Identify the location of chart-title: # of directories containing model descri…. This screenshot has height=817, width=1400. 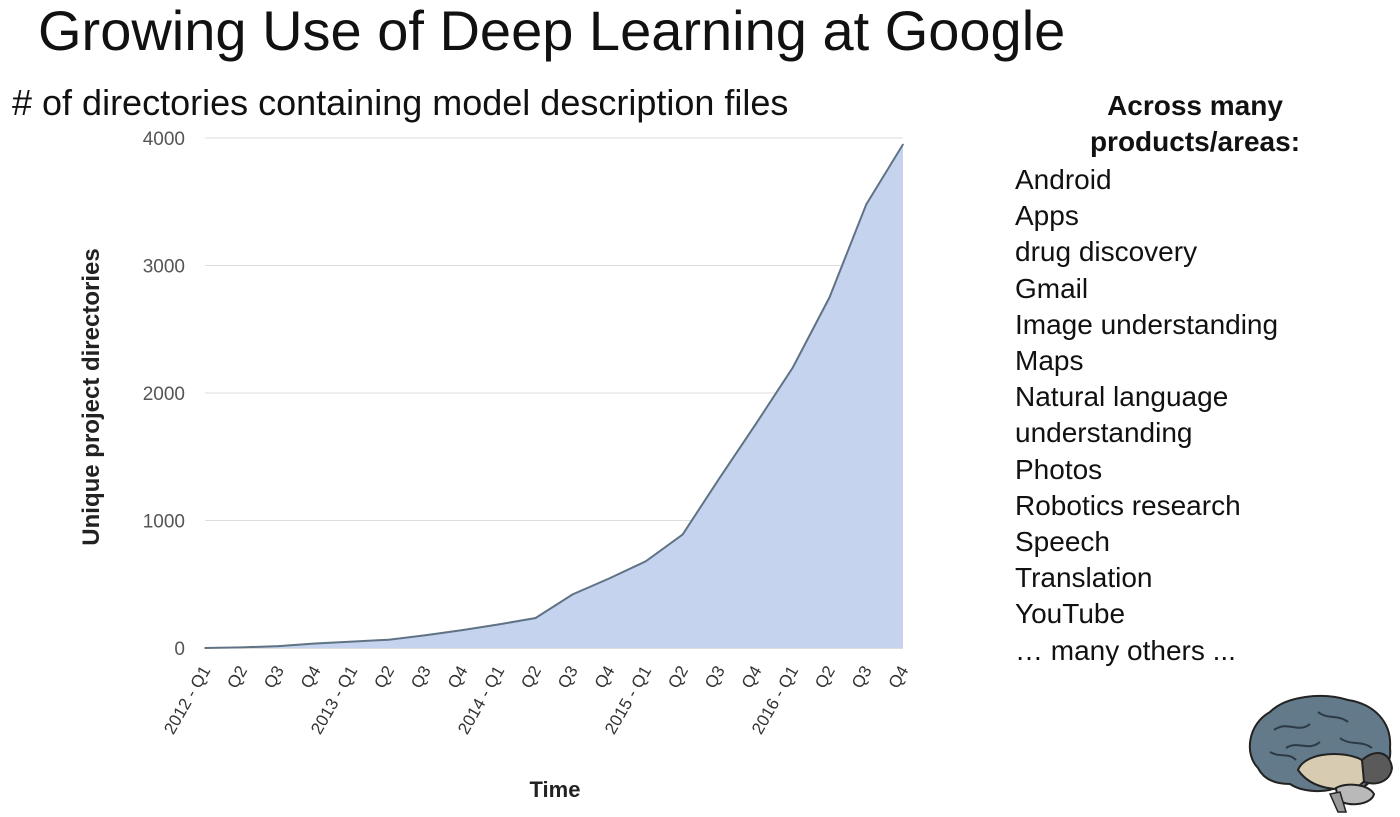
(400, 102).